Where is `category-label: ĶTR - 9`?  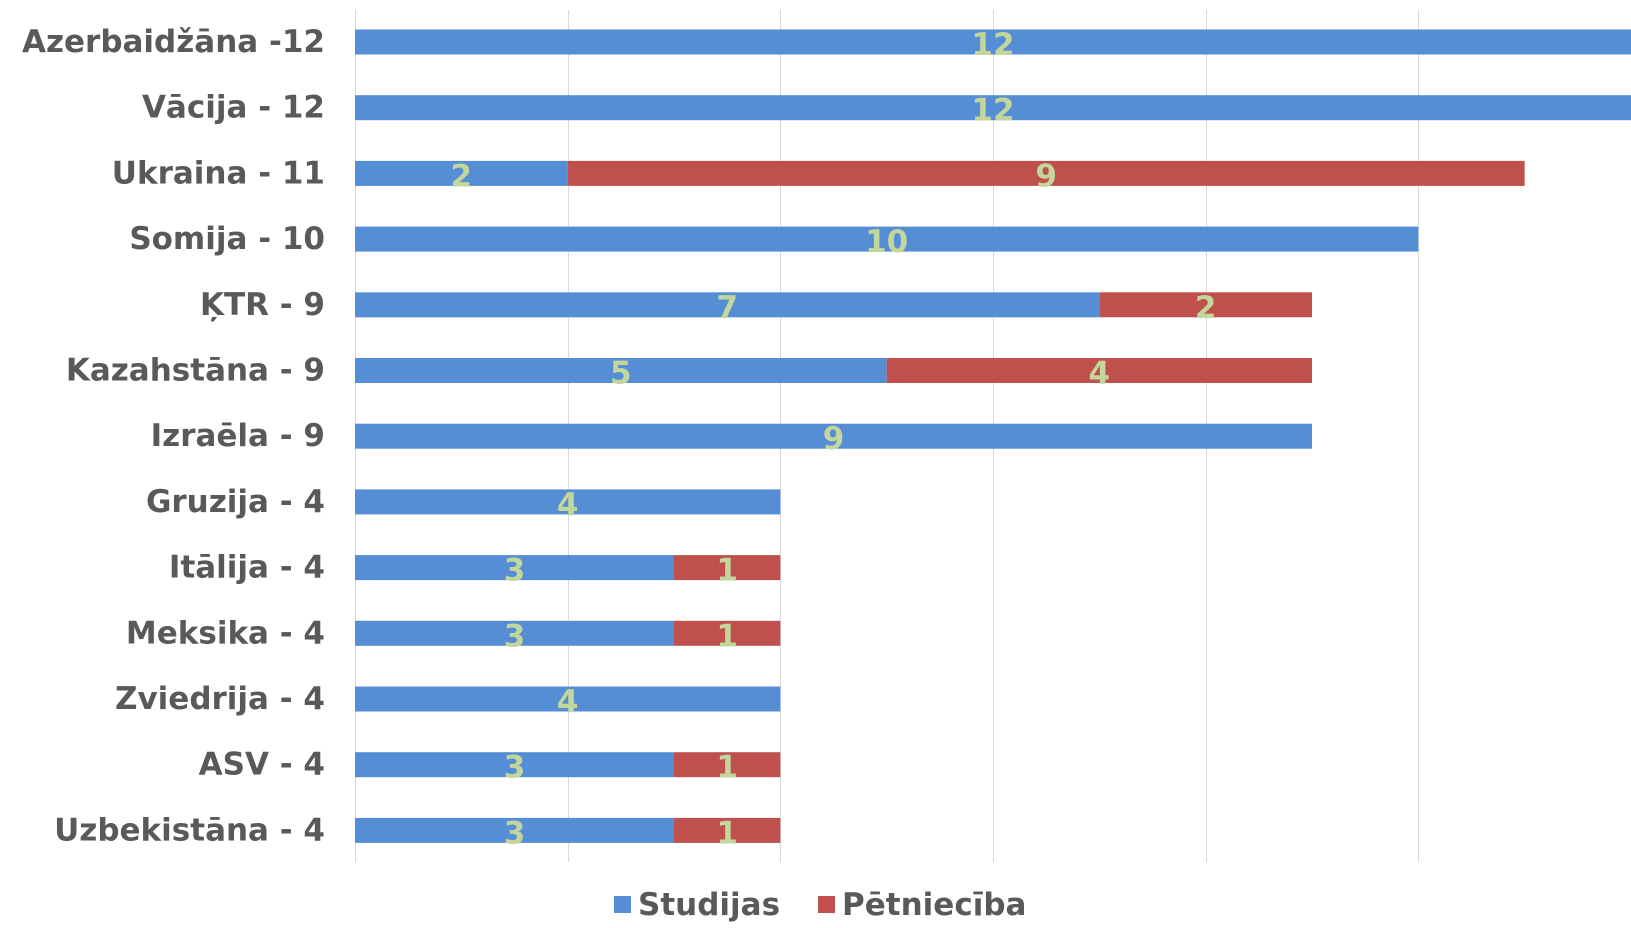
category-label: ĶTR - 9 is located at coordinates (262, 305).